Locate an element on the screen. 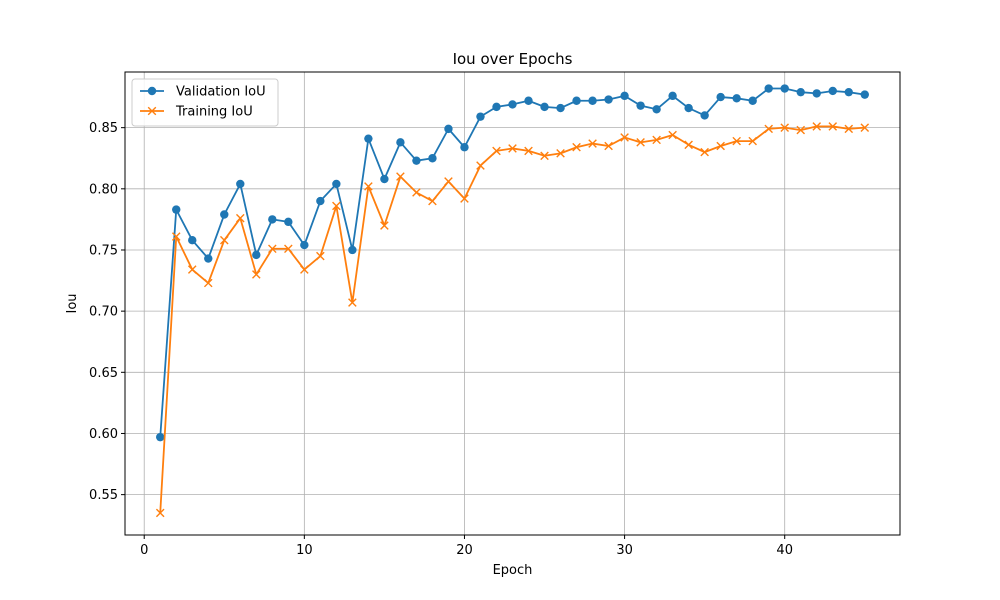  y-tick-label: 0.85 is located at coordinates (103, 128).